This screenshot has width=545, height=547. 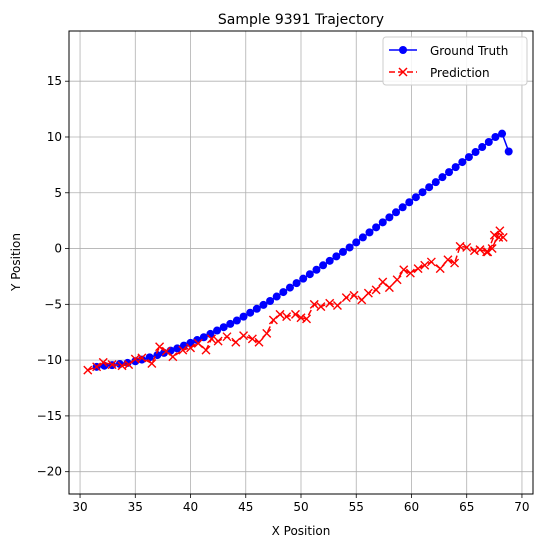 I want to click on legend-label-ground-truth: Ground Truth, so click(x=469, y=51).